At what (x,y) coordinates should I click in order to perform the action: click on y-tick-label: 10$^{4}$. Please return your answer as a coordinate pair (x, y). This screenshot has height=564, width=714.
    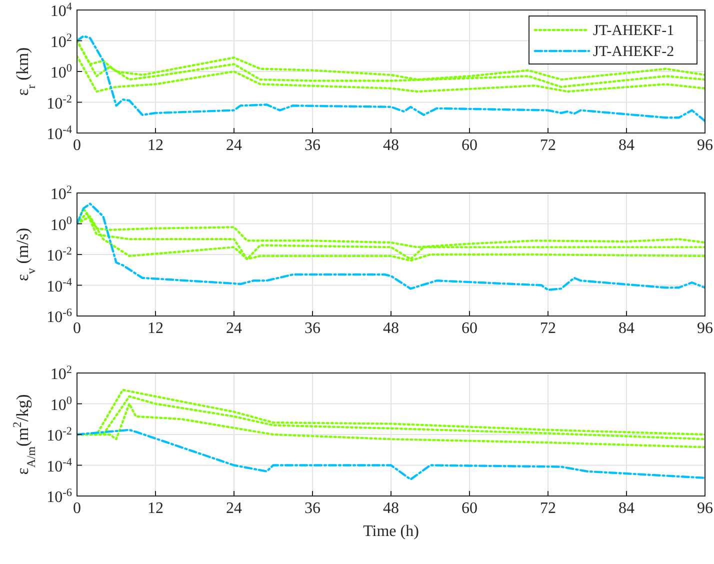
    Looking at the image, I should click on (61, 10).